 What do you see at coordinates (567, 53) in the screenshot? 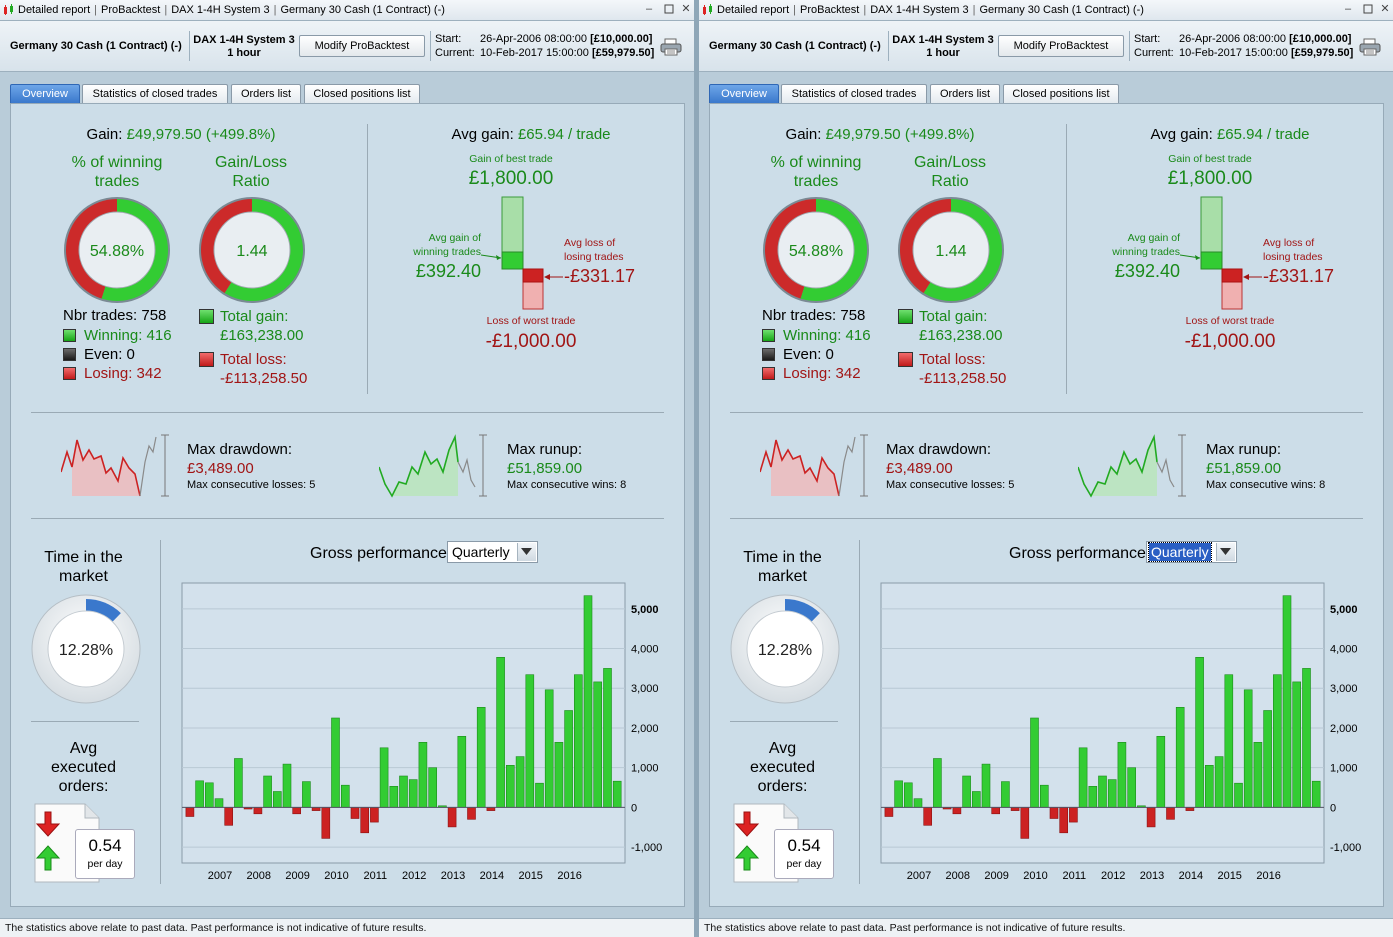
I see `current-value: 10-Feb-2017 15:00:00 [£59,979.50]` at bounding box center [567, 53].